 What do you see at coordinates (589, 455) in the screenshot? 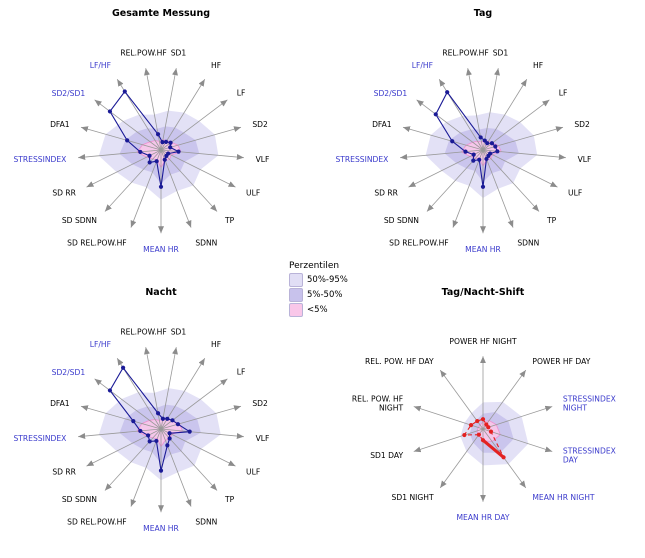
I see `axis-label: STRESSINDEX DAY` at bounding box center [589, 455].